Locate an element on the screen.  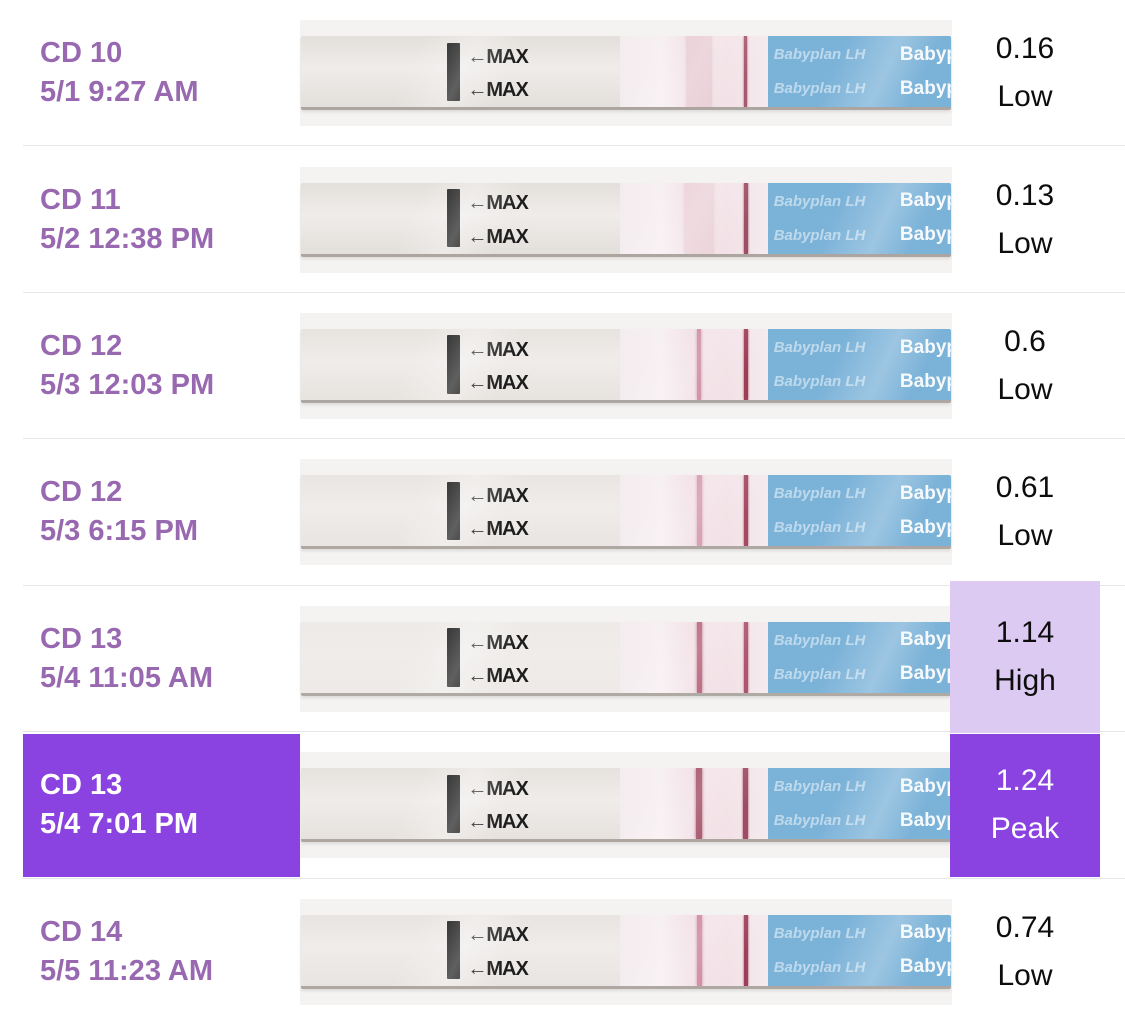
lh-level-label: High is located at coordinates (1025, 680).